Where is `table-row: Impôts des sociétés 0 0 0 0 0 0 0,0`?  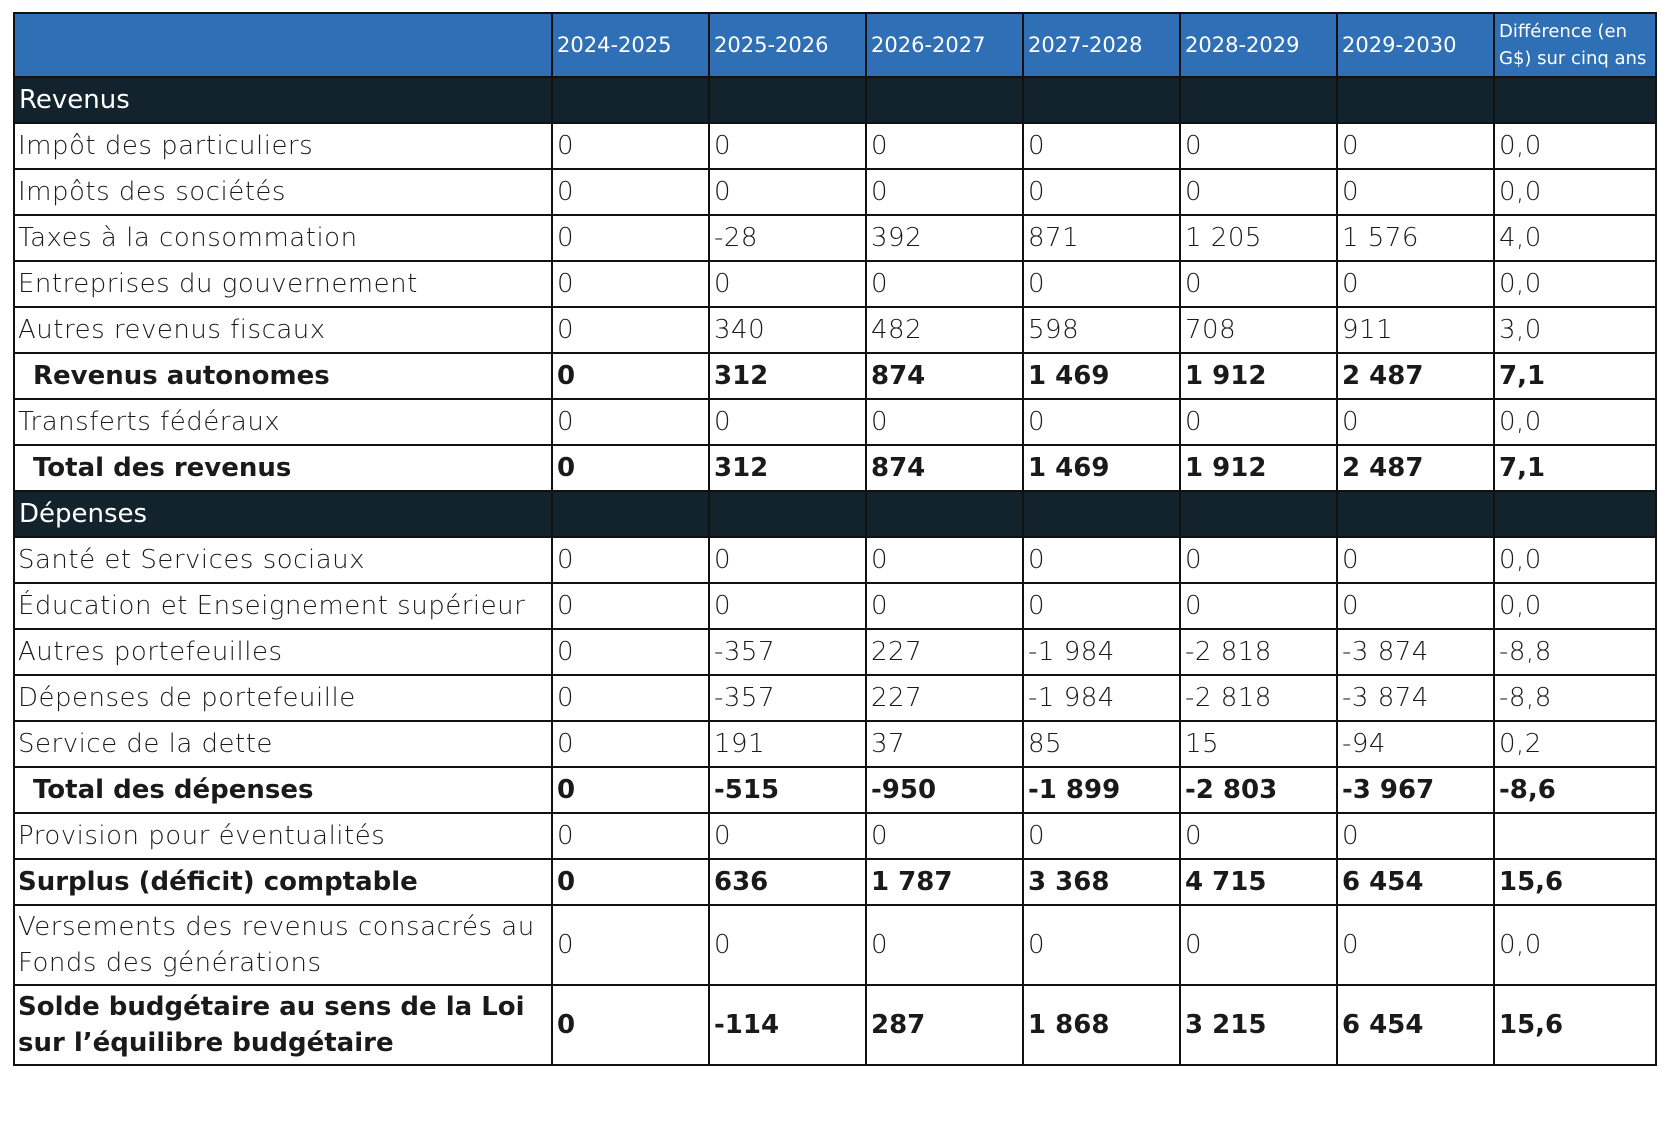
table-row: Impôts des sociétés 0 0 0 0 0 0 0,0 is located at coordinates (835, 192).